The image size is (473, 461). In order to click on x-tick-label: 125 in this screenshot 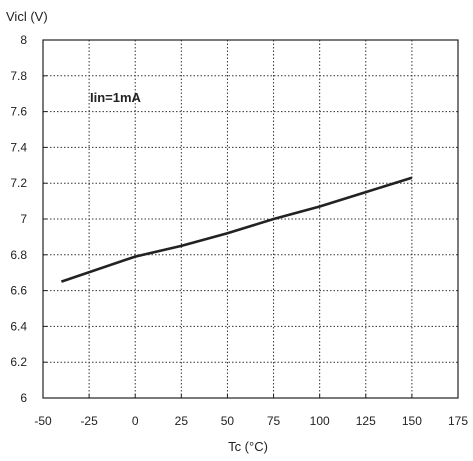, I will do `click(366, 421)`.